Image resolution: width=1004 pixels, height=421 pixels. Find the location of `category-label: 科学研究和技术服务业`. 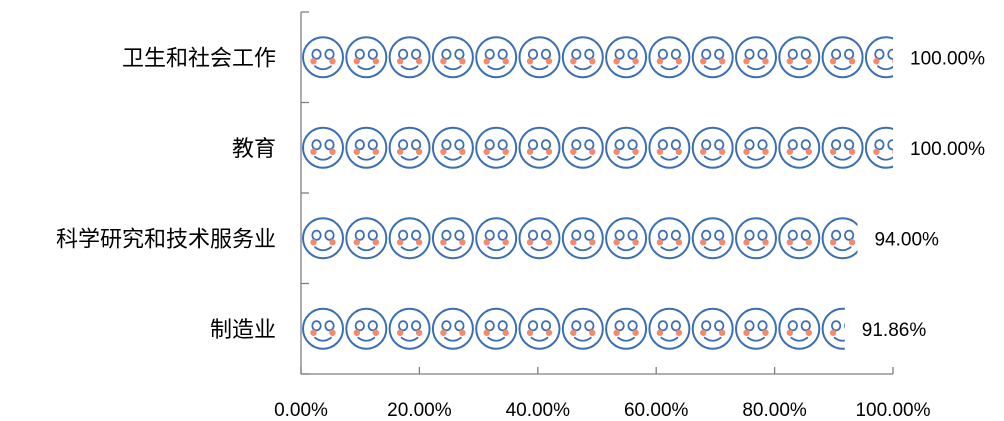

category-label: 科学研究和技术服务业 is located at coordinates (166, 239).